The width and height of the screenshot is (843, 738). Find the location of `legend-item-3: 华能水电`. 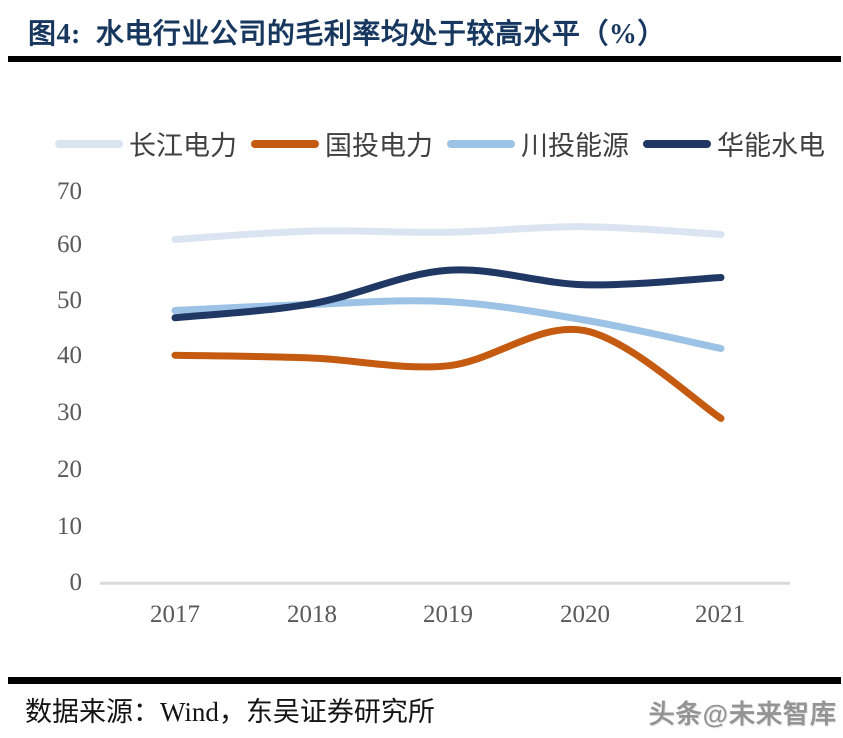

legend-item-3: 华能水电 is located at coordinates (741, 143).